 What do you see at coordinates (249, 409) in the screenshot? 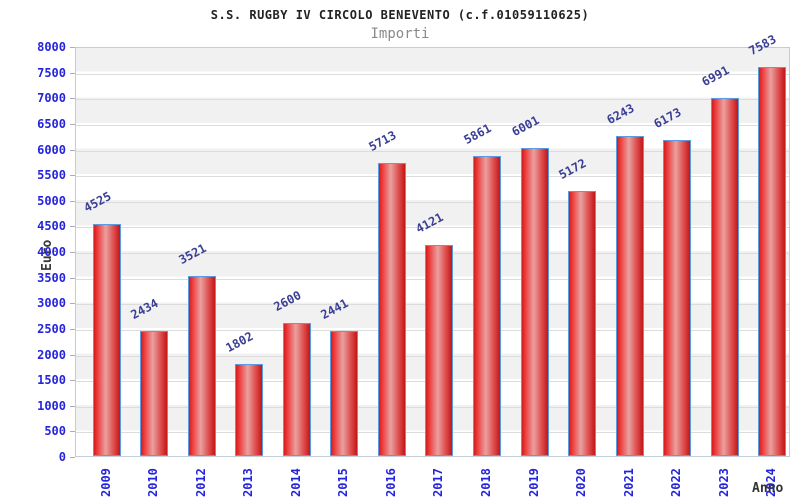
I see `bar-2013` at bounding box center [249, 409].